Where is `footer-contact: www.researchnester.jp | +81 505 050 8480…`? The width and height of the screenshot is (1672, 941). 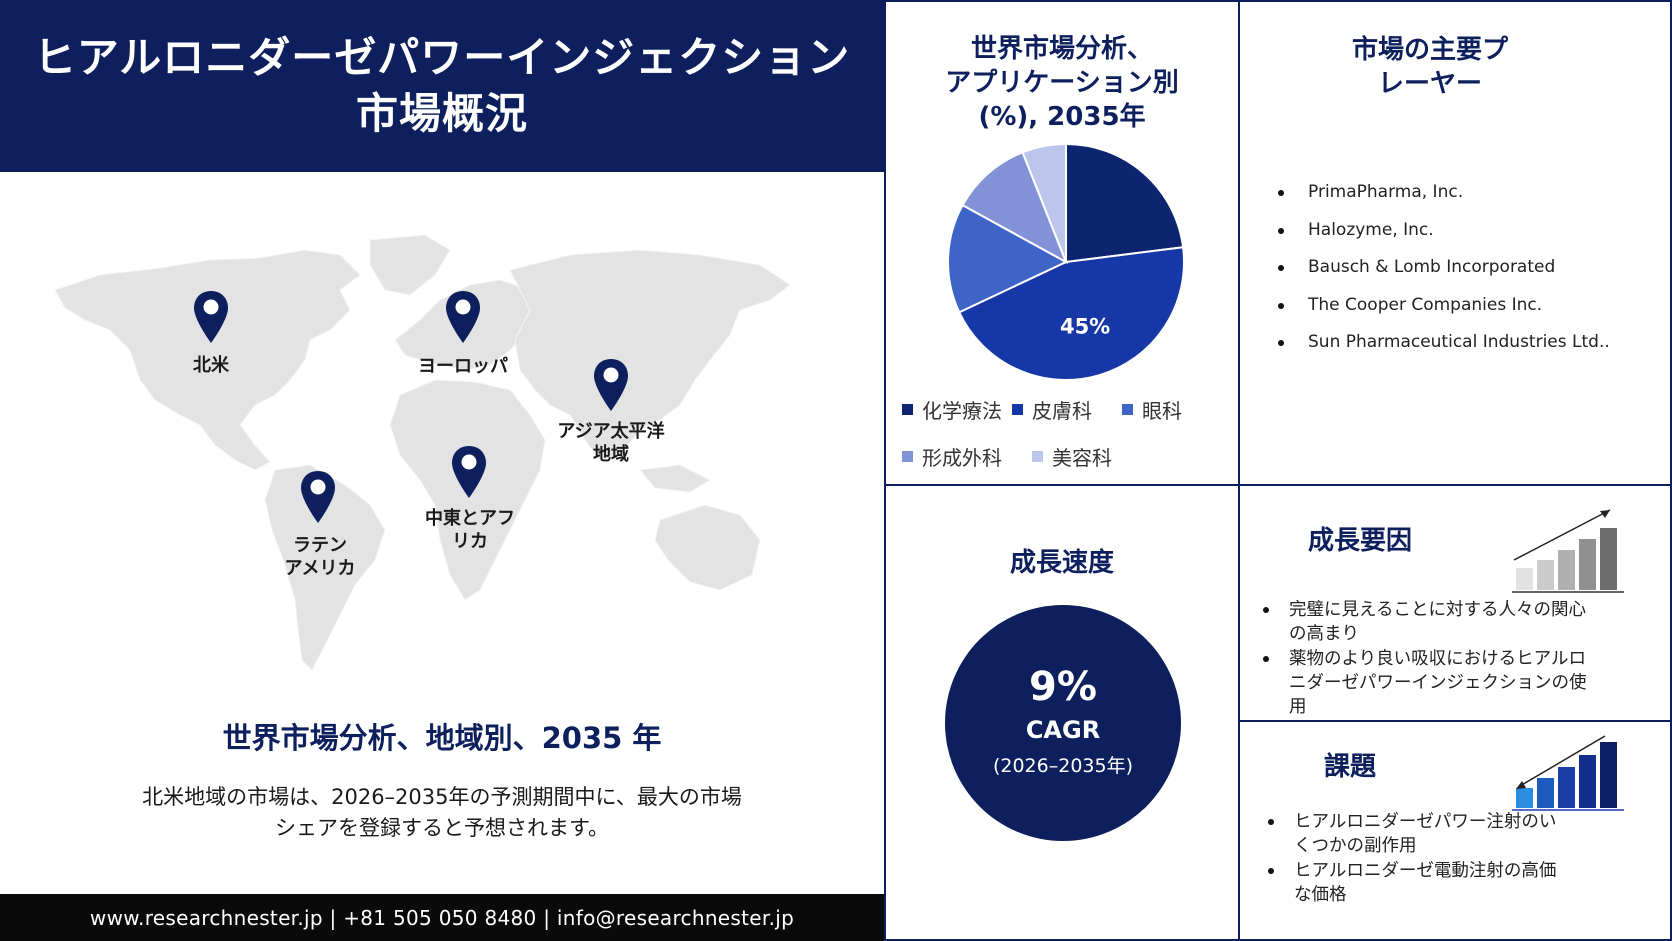 footer-contact: www.researchnester.jp | +81 505 050 8480… is located at coordinates (442, 917).